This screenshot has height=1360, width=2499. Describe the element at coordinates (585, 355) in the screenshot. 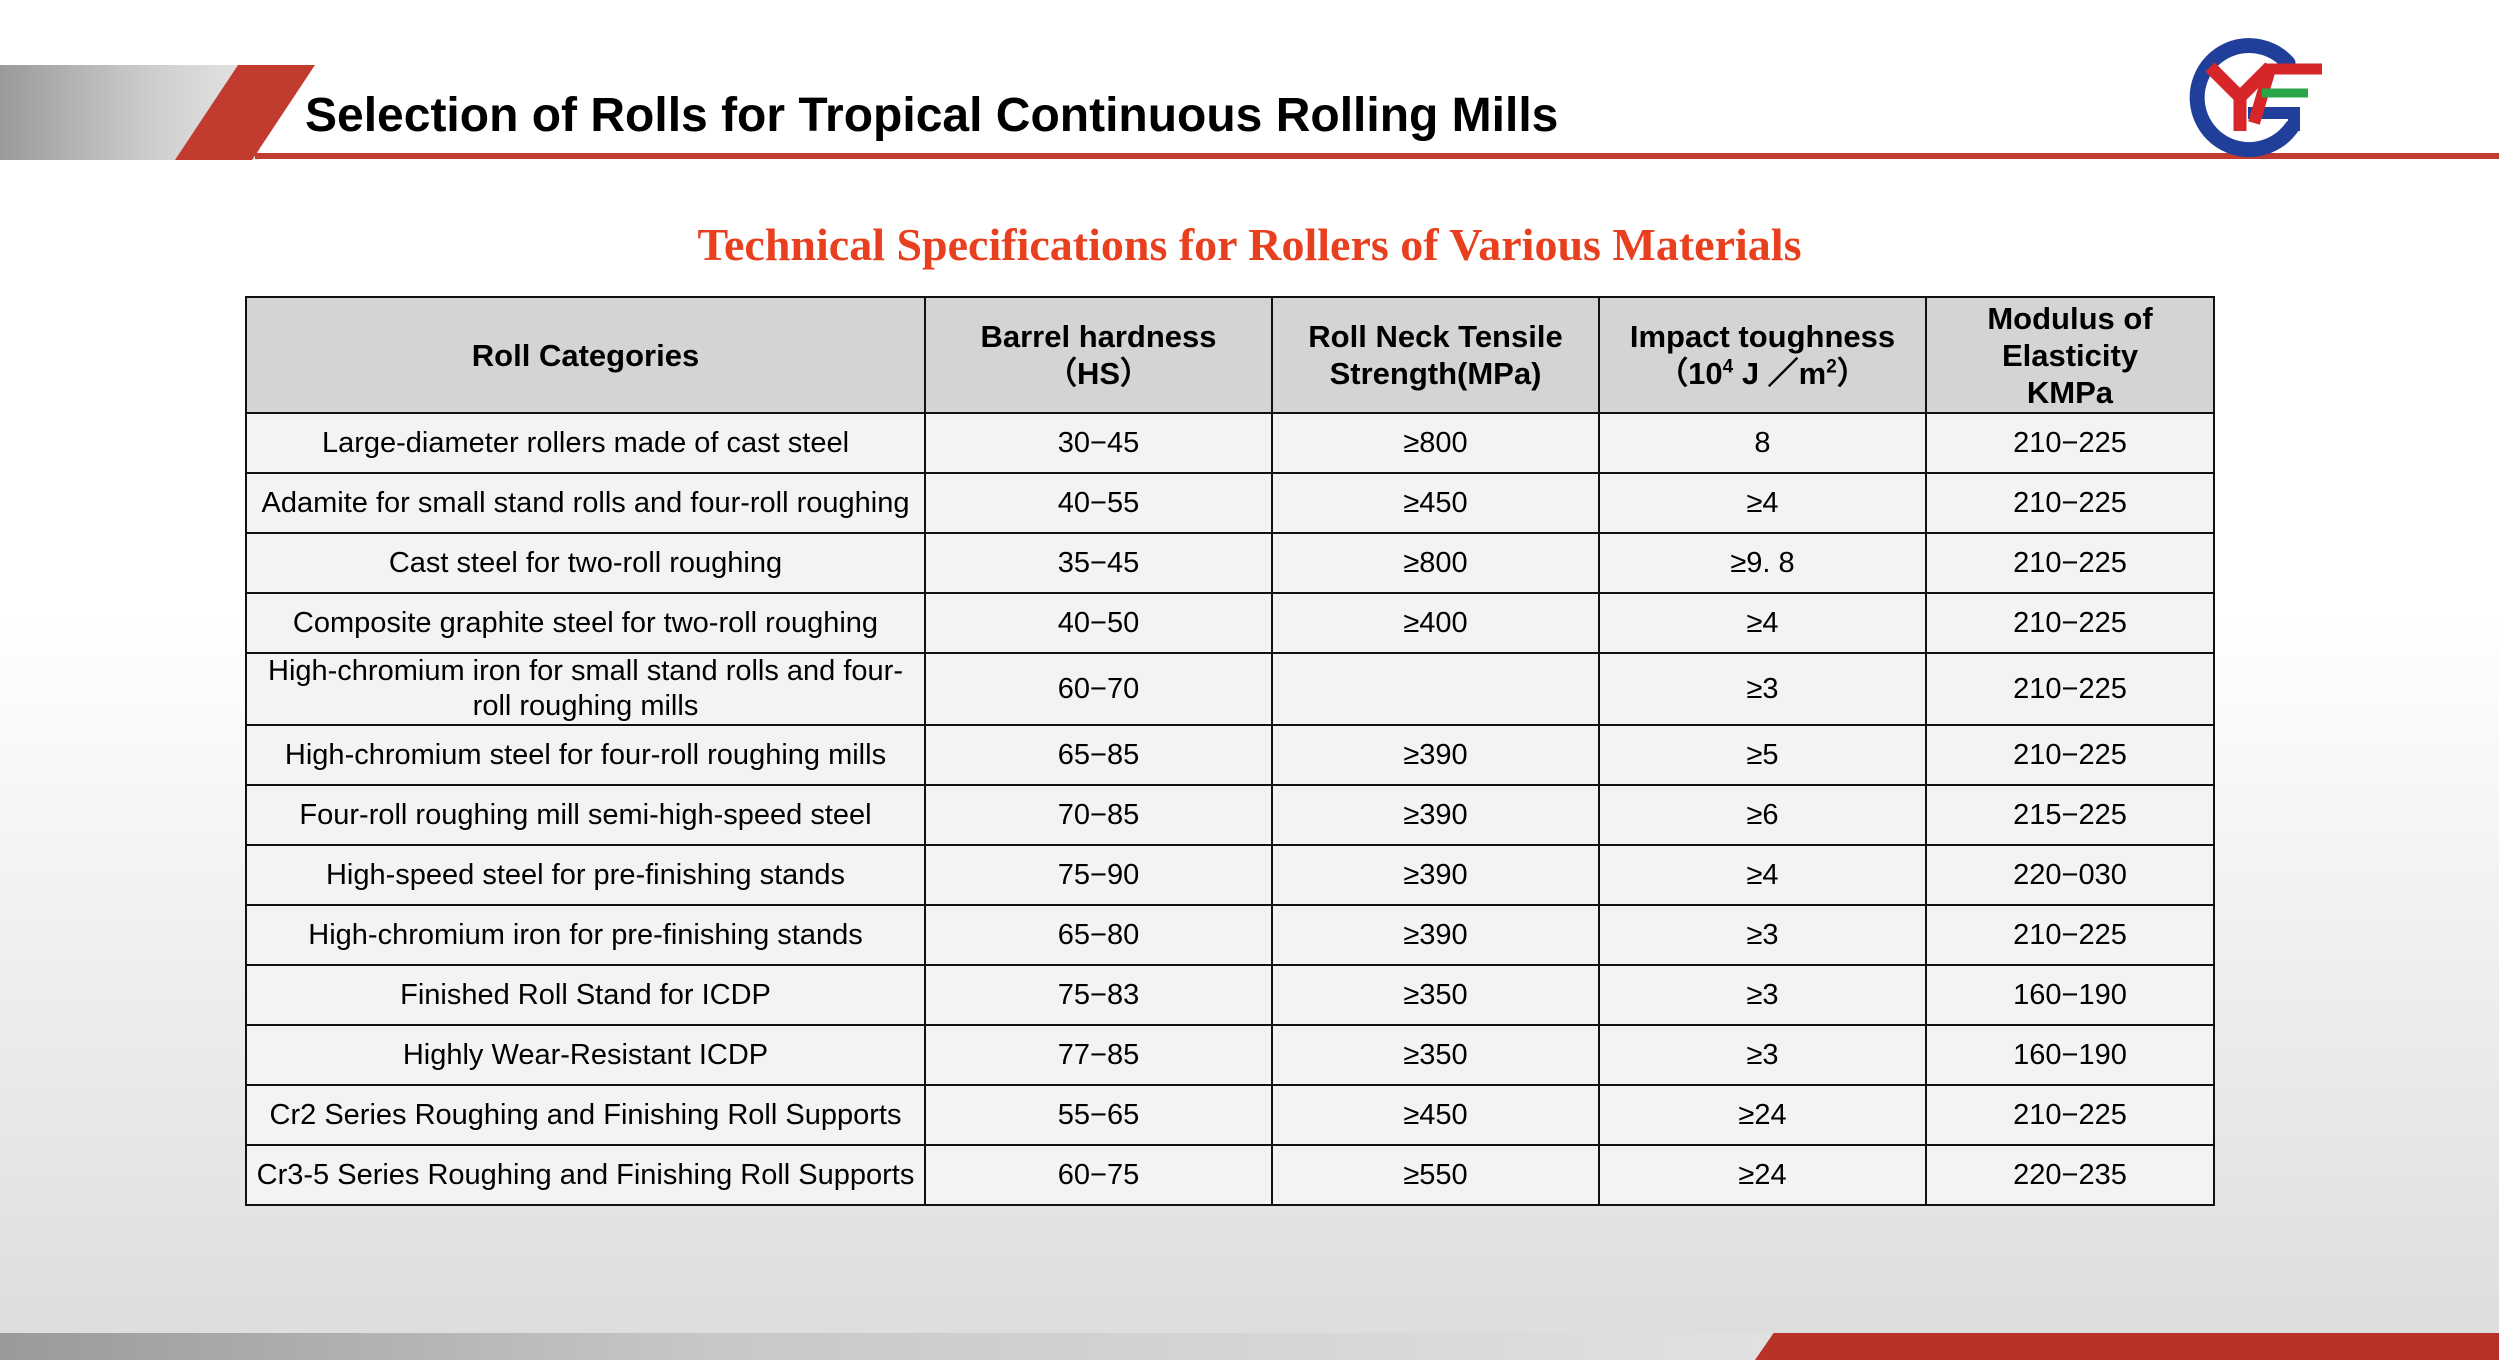

I see `header-roll-categories: Roll Categories` at that location.